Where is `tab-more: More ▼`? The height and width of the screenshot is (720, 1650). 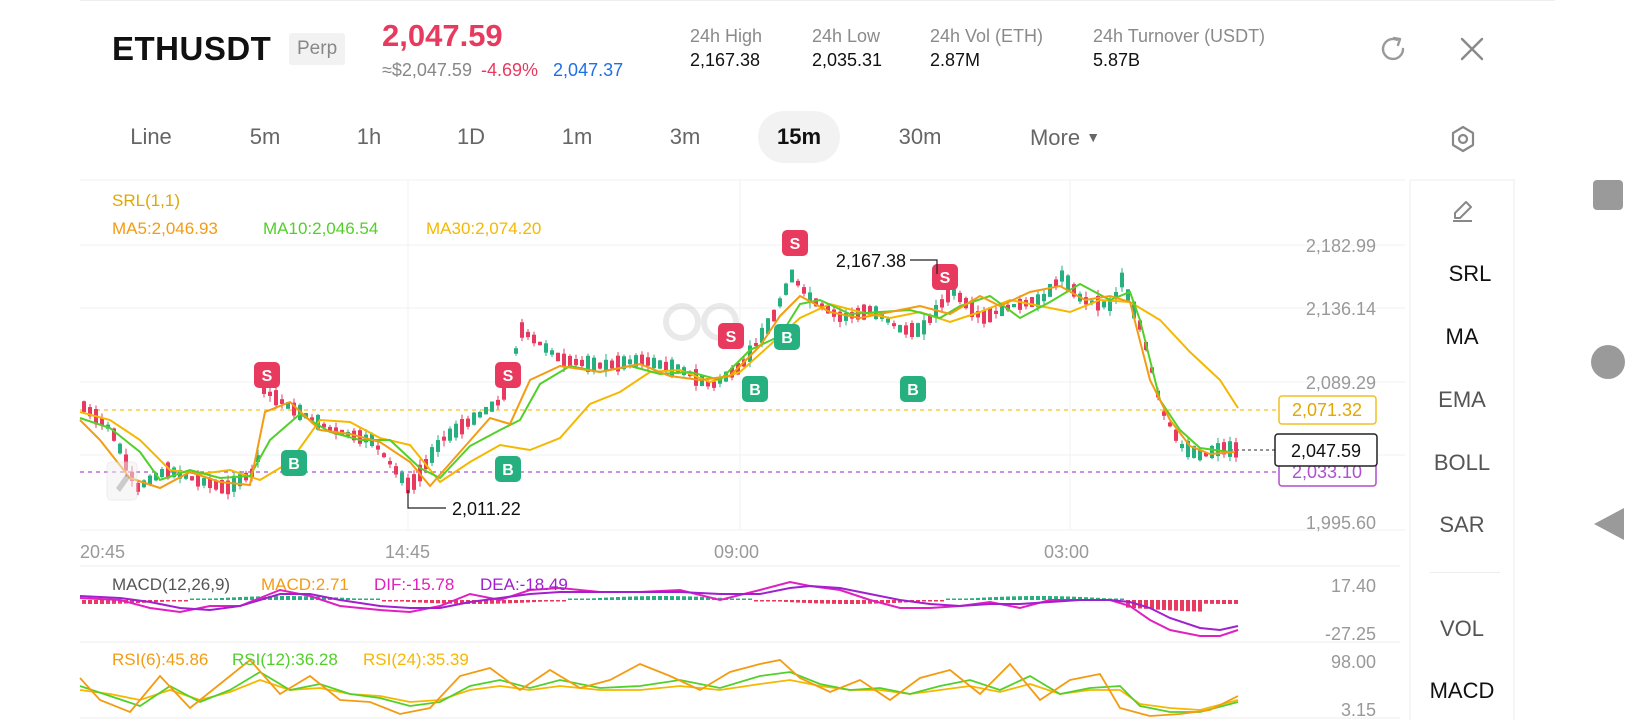 tab-more: More ▼ is located at coordinates (1065, 137).